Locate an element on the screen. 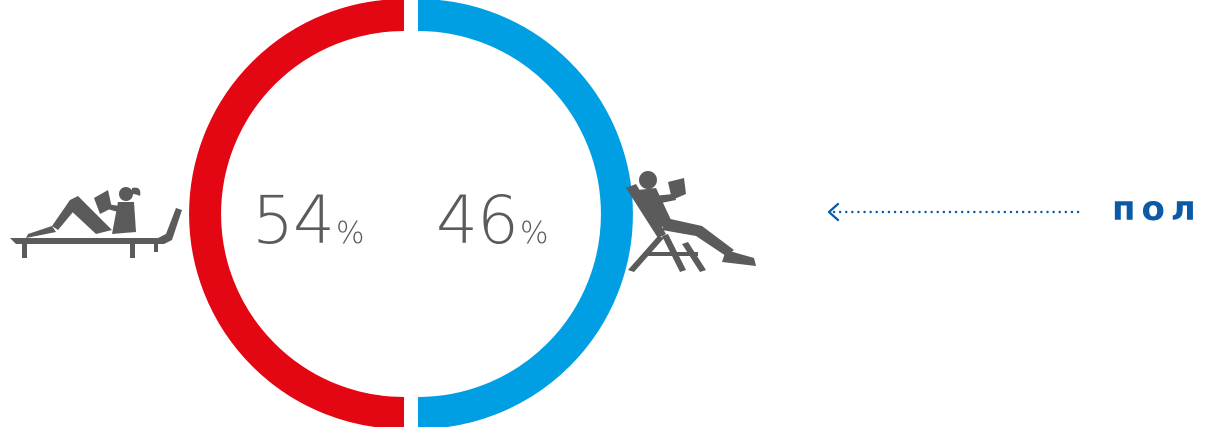 Image resolution: width=1226 pixels, height=427 pixels. man-reading-in-deckchair-icon is located at coordinates (691, 221).